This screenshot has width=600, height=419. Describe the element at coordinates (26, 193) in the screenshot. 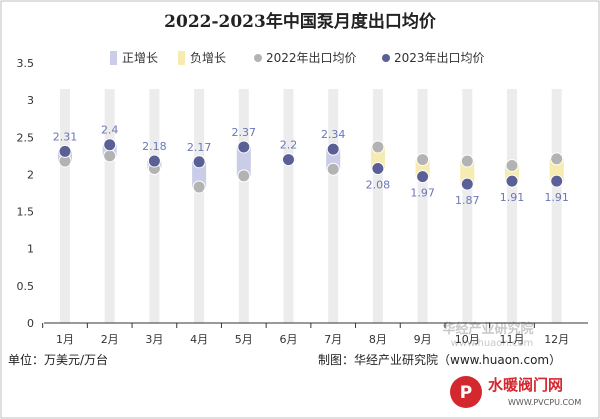

I see `y-axis: 0 0.5 1 1.5 2 2.5 3 3.5` at that location.